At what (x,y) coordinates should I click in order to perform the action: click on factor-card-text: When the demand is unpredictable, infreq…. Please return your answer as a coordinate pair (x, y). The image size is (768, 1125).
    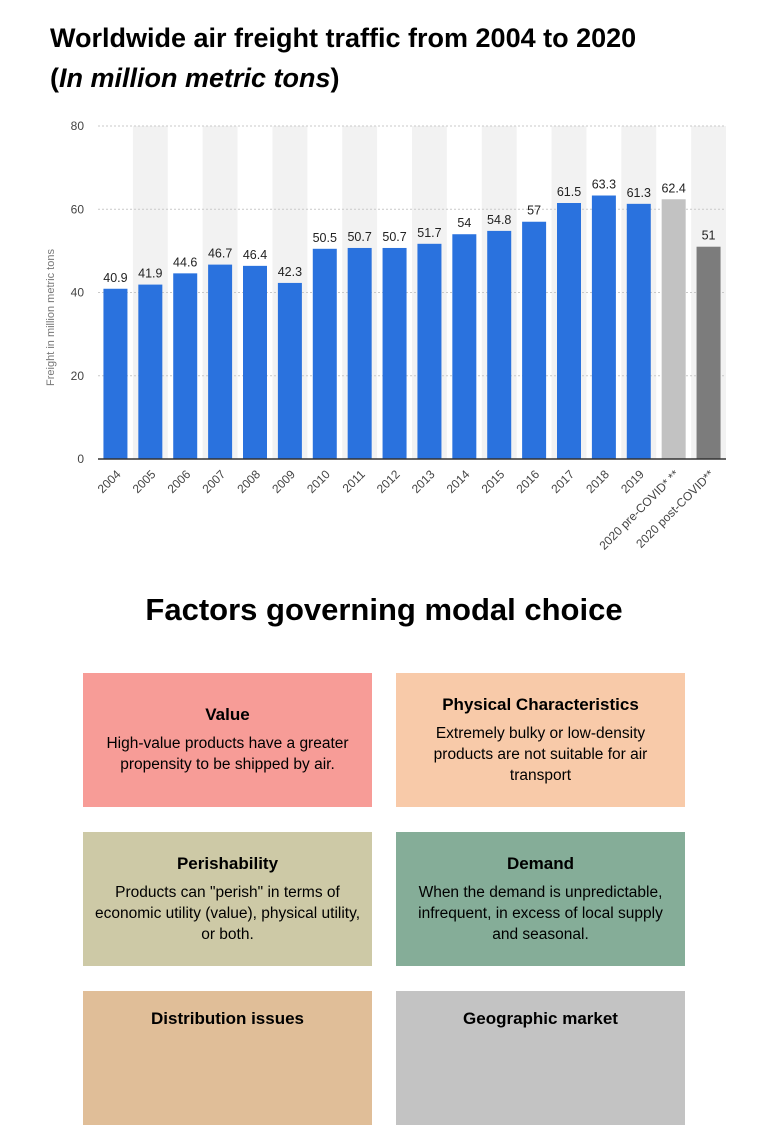
    Looking at the image, I should click on (540, 913).